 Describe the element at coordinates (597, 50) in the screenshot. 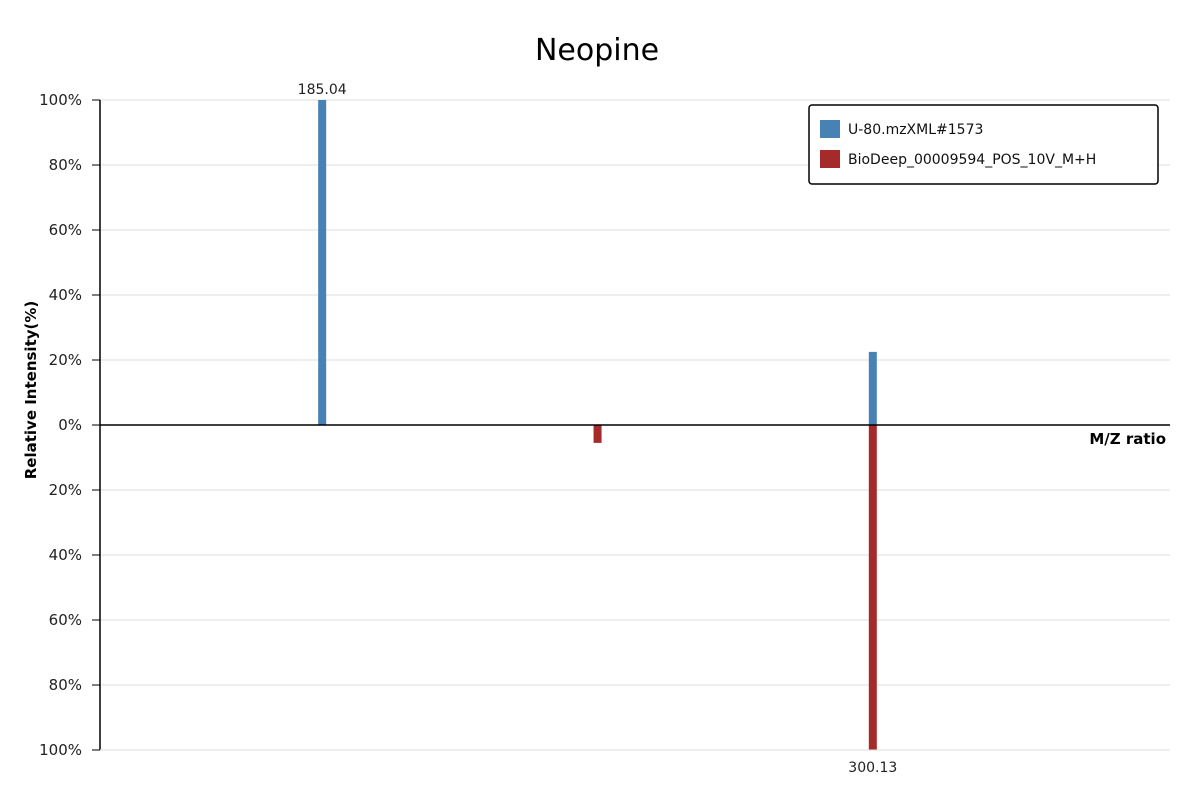

I see `chart-title: Neopine` at that location.